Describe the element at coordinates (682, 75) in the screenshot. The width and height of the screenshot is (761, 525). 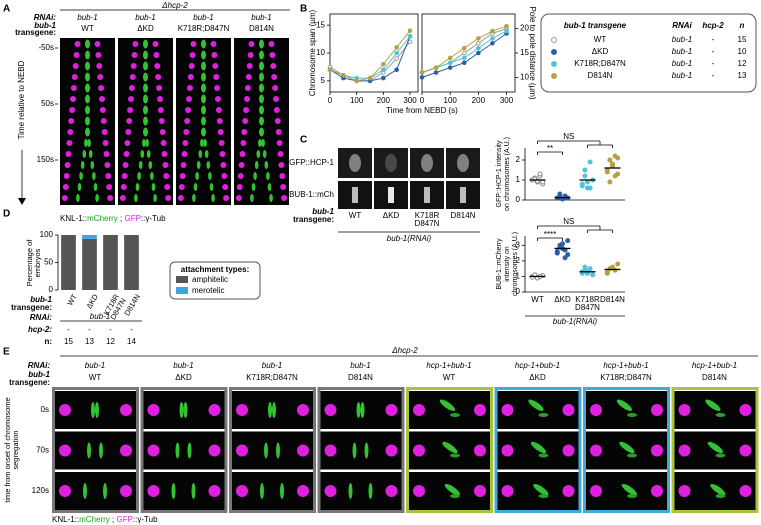
I see `legend-rnai: bub-1` at that location.